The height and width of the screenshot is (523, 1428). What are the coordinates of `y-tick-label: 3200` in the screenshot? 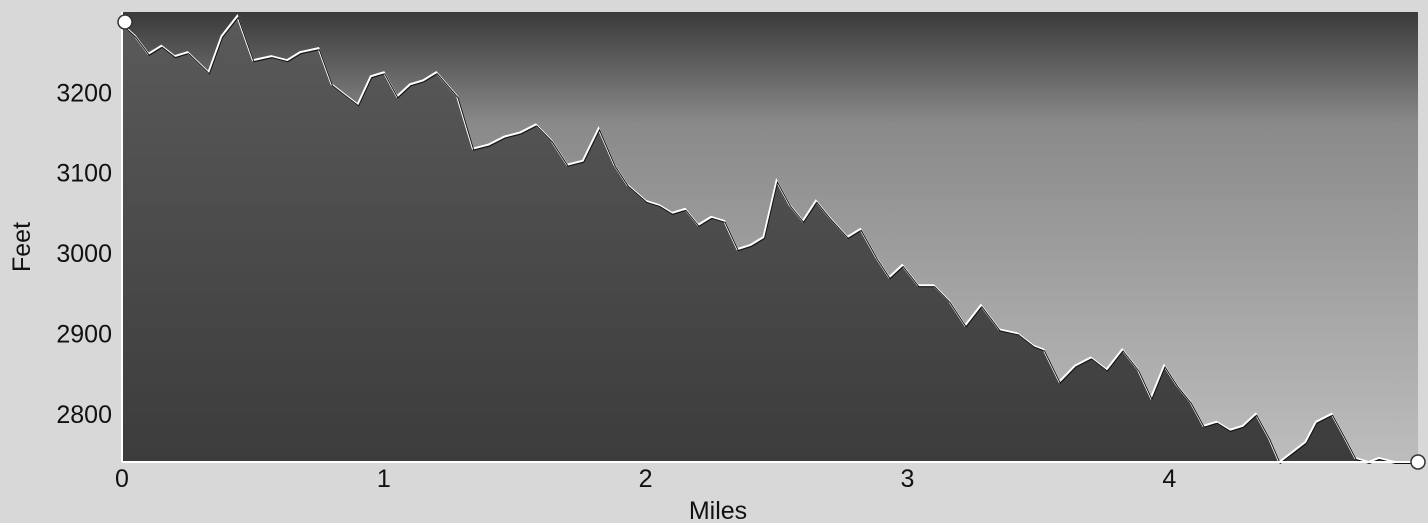 It's located at (84, 93).